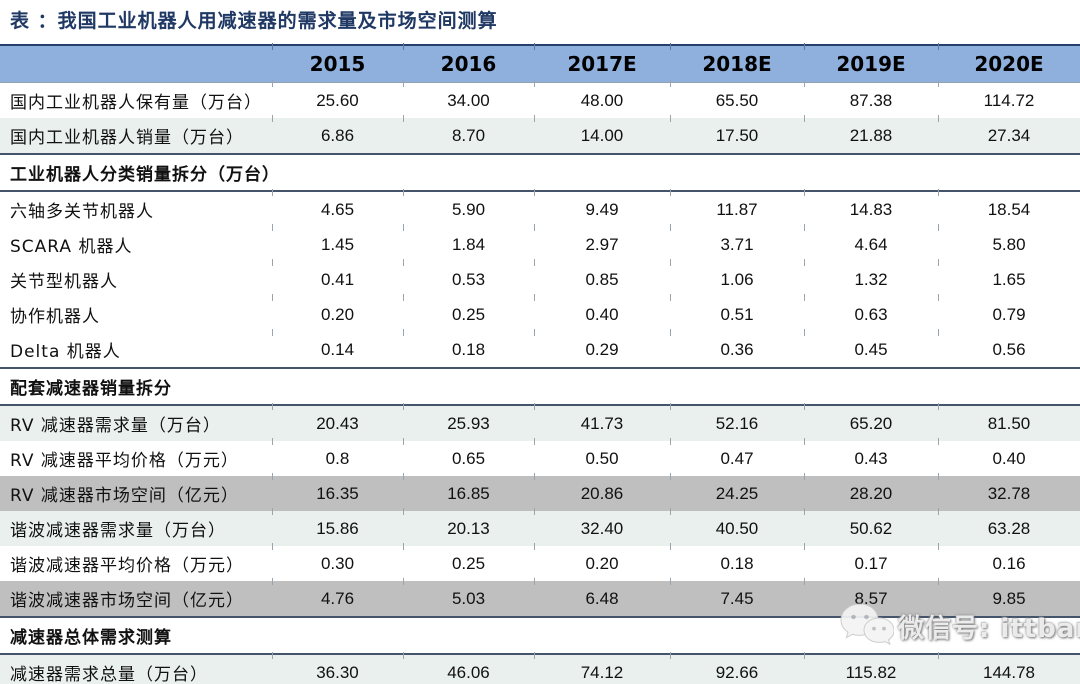 The height and width of the screenshot is (684, 1080). I want to click on column-header-blank, so click(136, 64).